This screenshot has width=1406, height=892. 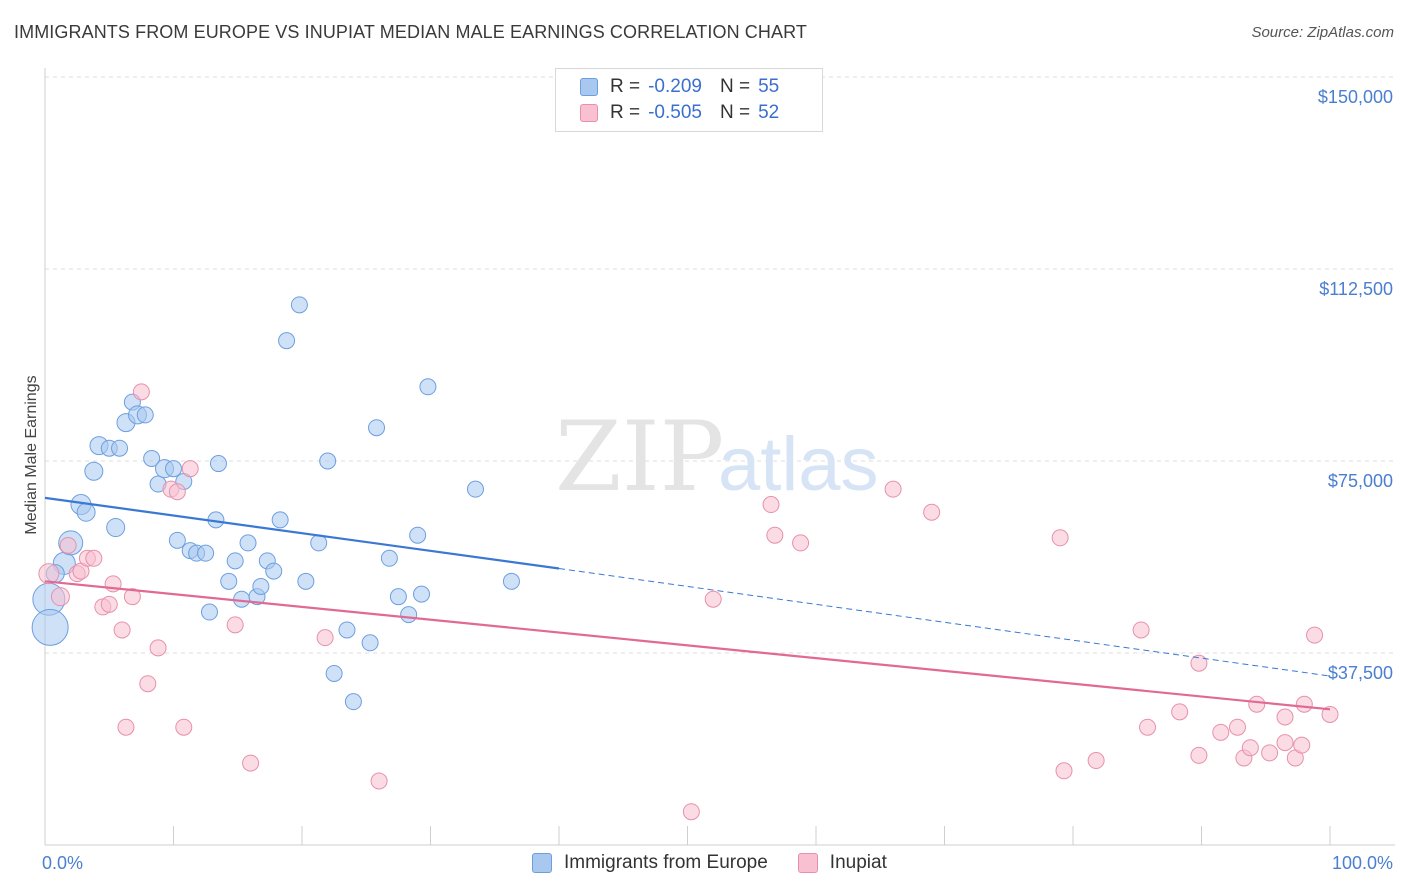 What do you see at coordinates (62, 863) in the screenshot?
I see `x-tick-label: 0.0%` at bounding box center [62, 863].